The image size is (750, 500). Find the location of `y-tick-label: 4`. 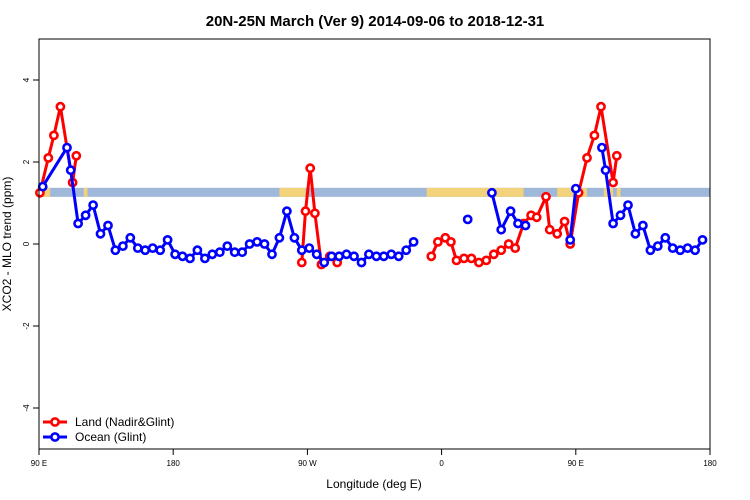

y-tick-label: 4 is located at coordinates (26, 79).